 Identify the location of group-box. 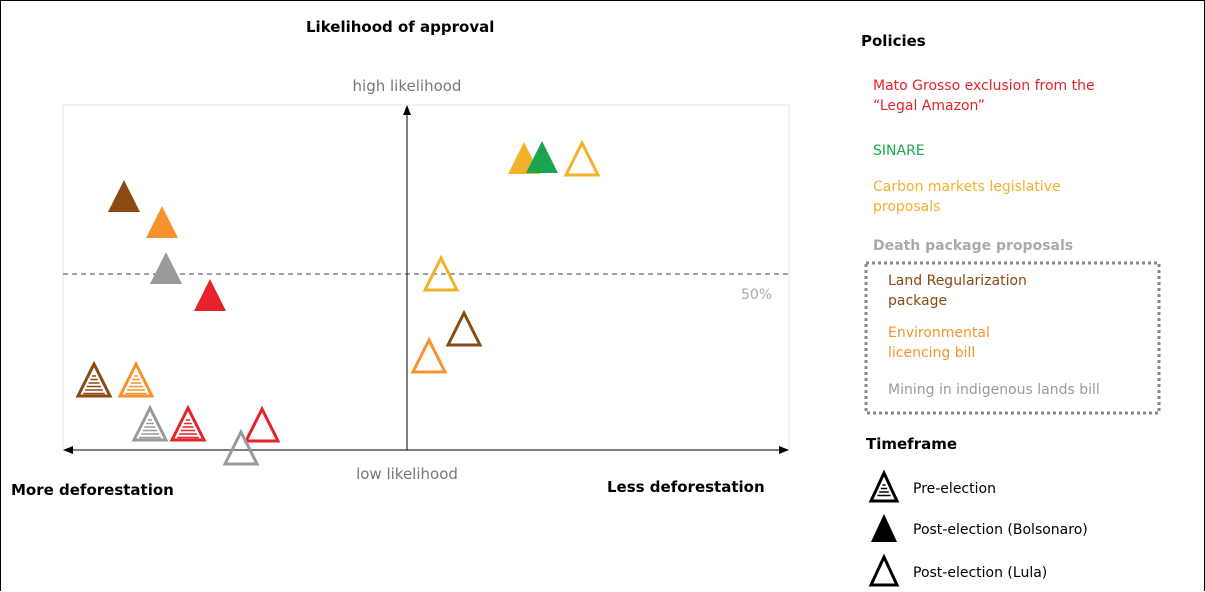
(1012, 338).